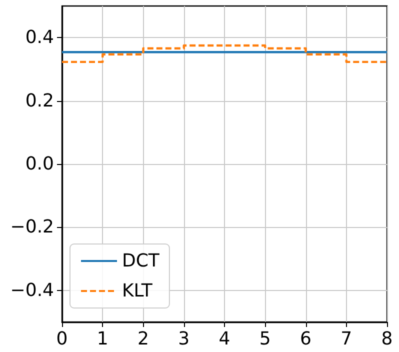 This screenshot has height=352, width=399. What do you see at coordinates (224, 339) in the screenshot?
I see `x-tick-label: 4` at bounding box center [224, 339].